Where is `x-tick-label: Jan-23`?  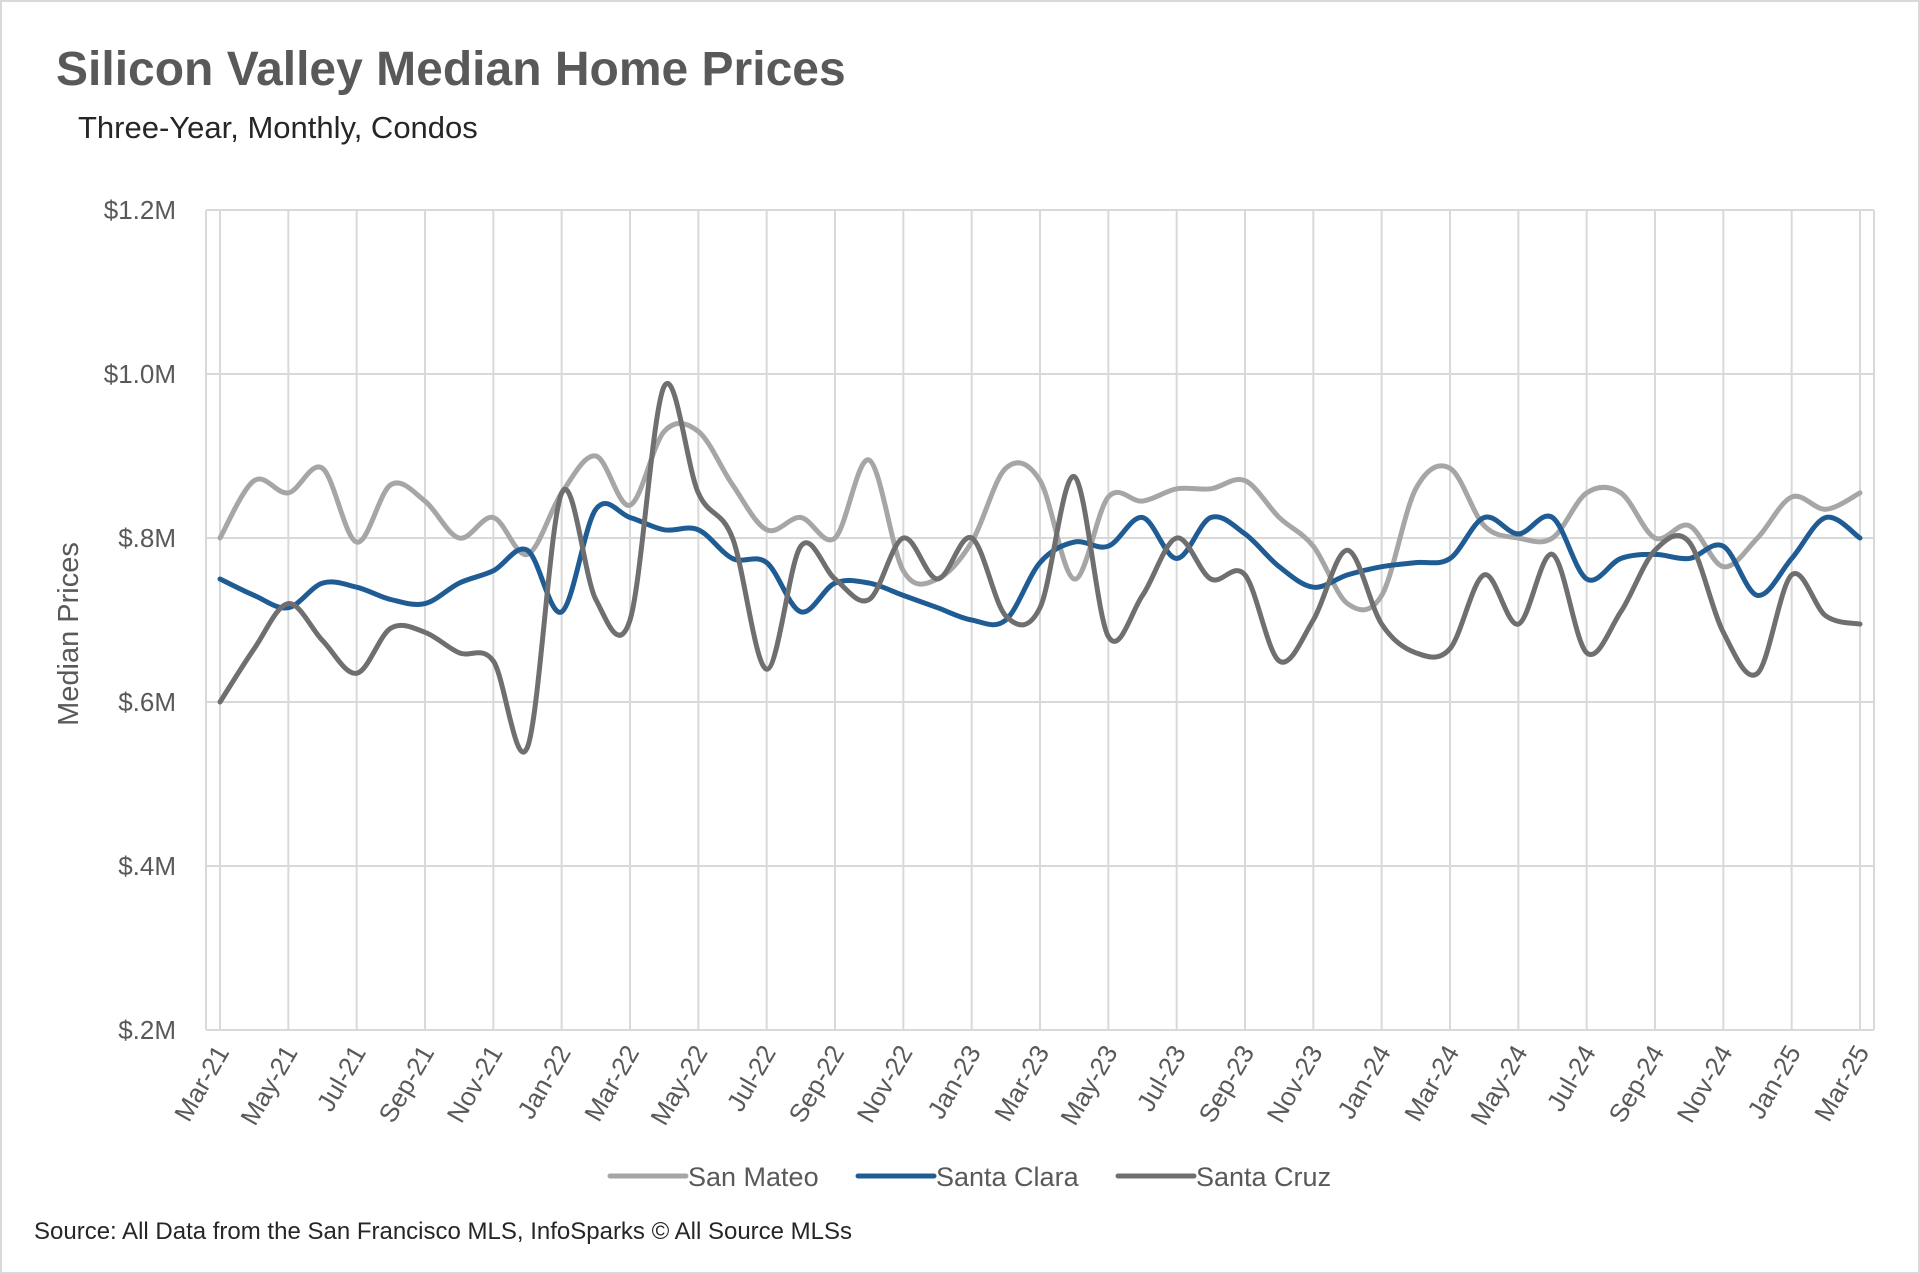
x-tick-label: Jan-23 is located at coordinates (954, 1082).